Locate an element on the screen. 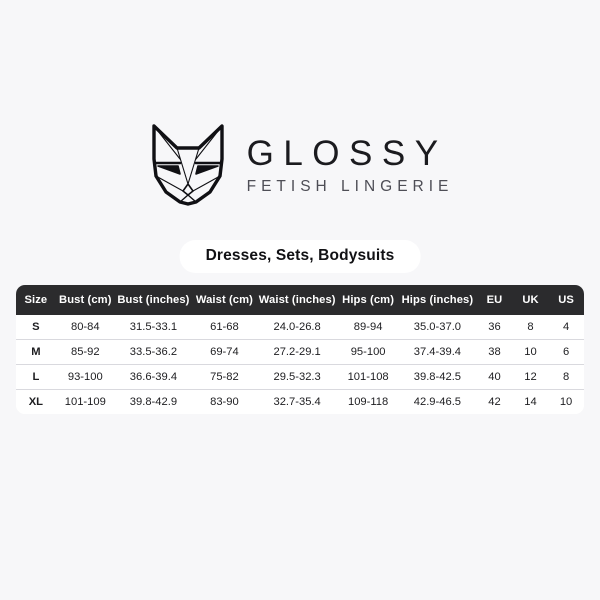  cell-size: M is located at coordinates (36, 352).